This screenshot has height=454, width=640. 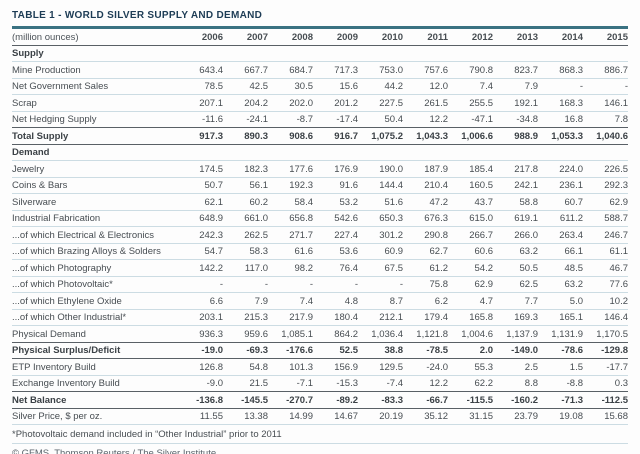 I want to click on cell-value: 182.3, so click(x=245, y=169).